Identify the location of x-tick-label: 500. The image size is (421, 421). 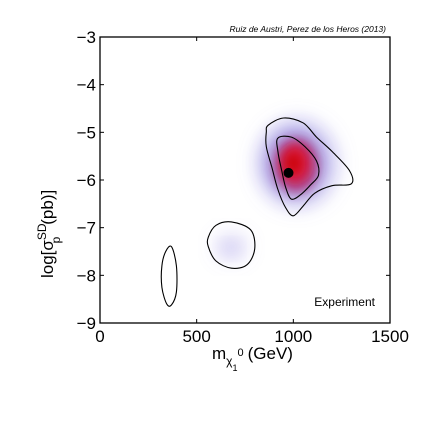
(196, 336).